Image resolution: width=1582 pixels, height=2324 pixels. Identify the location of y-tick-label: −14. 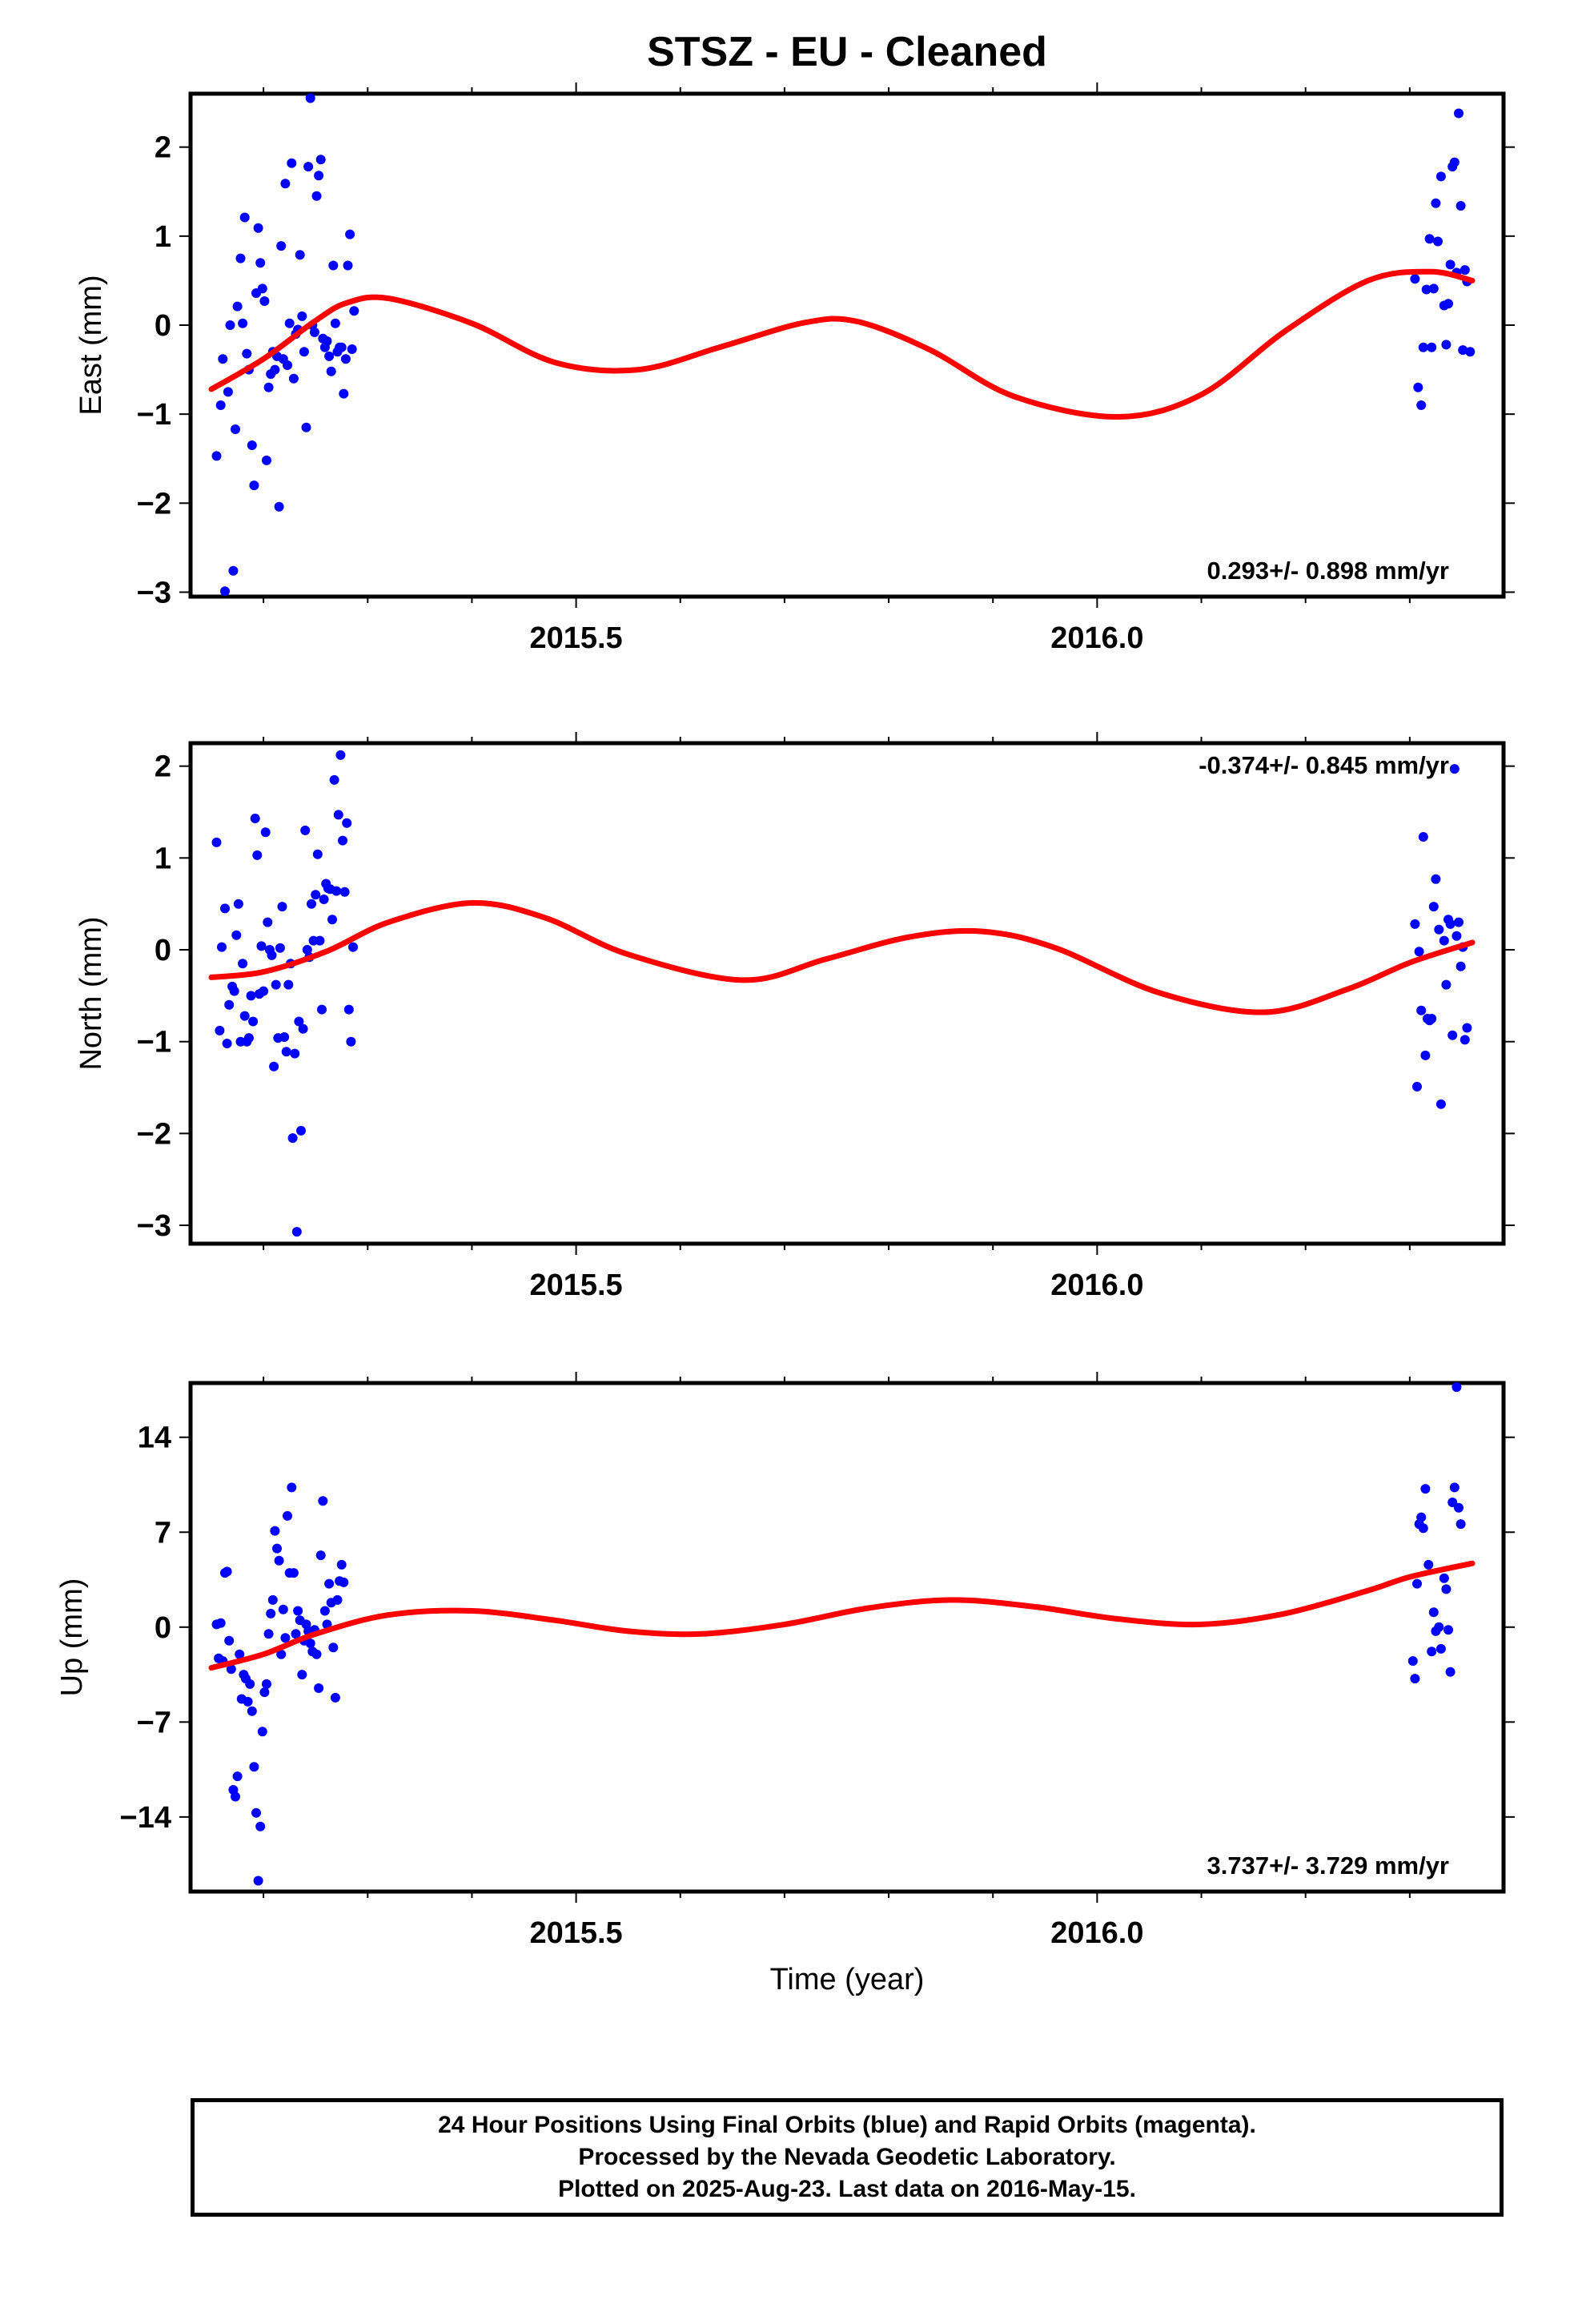
(145, 1818).